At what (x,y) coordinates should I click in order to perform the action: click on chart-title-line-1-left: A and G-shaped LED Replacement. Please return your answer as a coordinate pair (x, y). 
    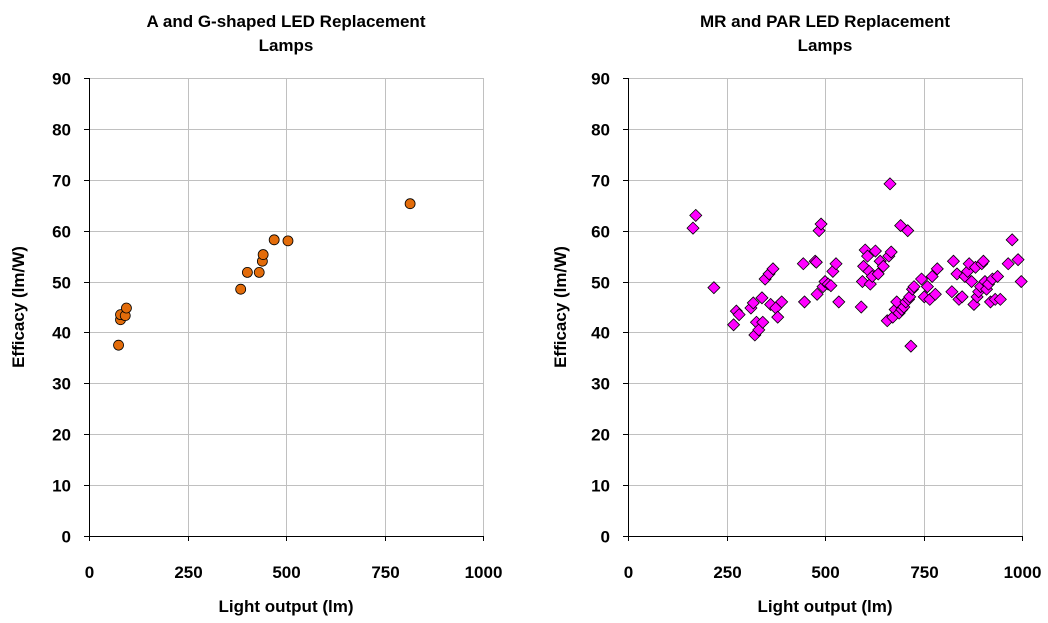
    Looking at the image, I should click on (286, 21).